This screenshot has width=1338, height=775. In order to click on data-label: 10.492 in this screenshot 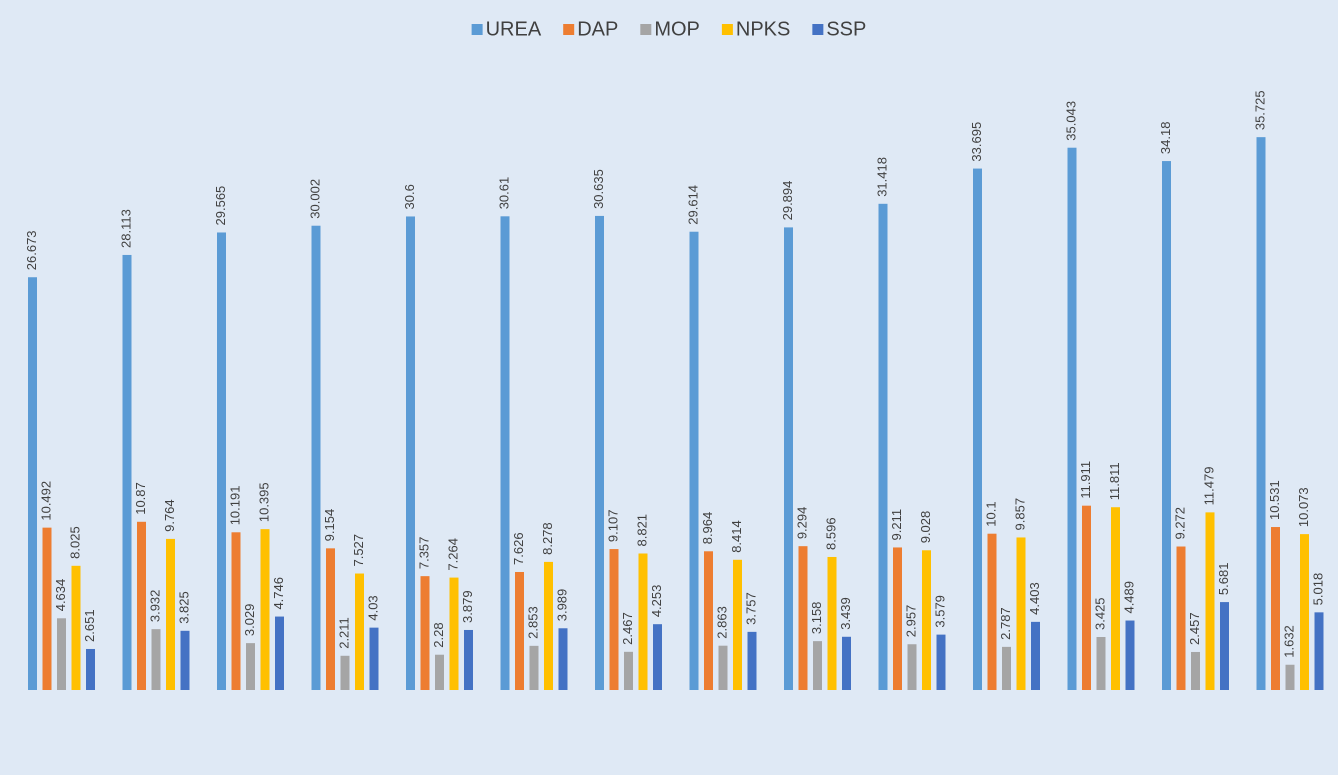, I will do `click(45, 501)`.